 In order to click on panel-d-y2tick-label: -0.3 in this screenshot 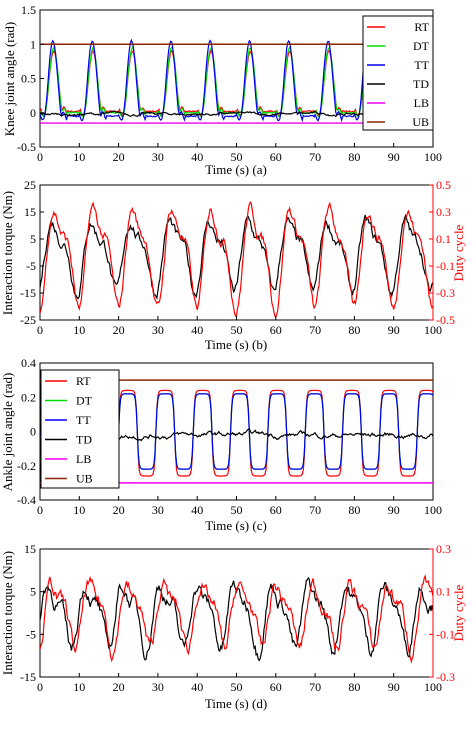, I will do `click(445, 677)`.